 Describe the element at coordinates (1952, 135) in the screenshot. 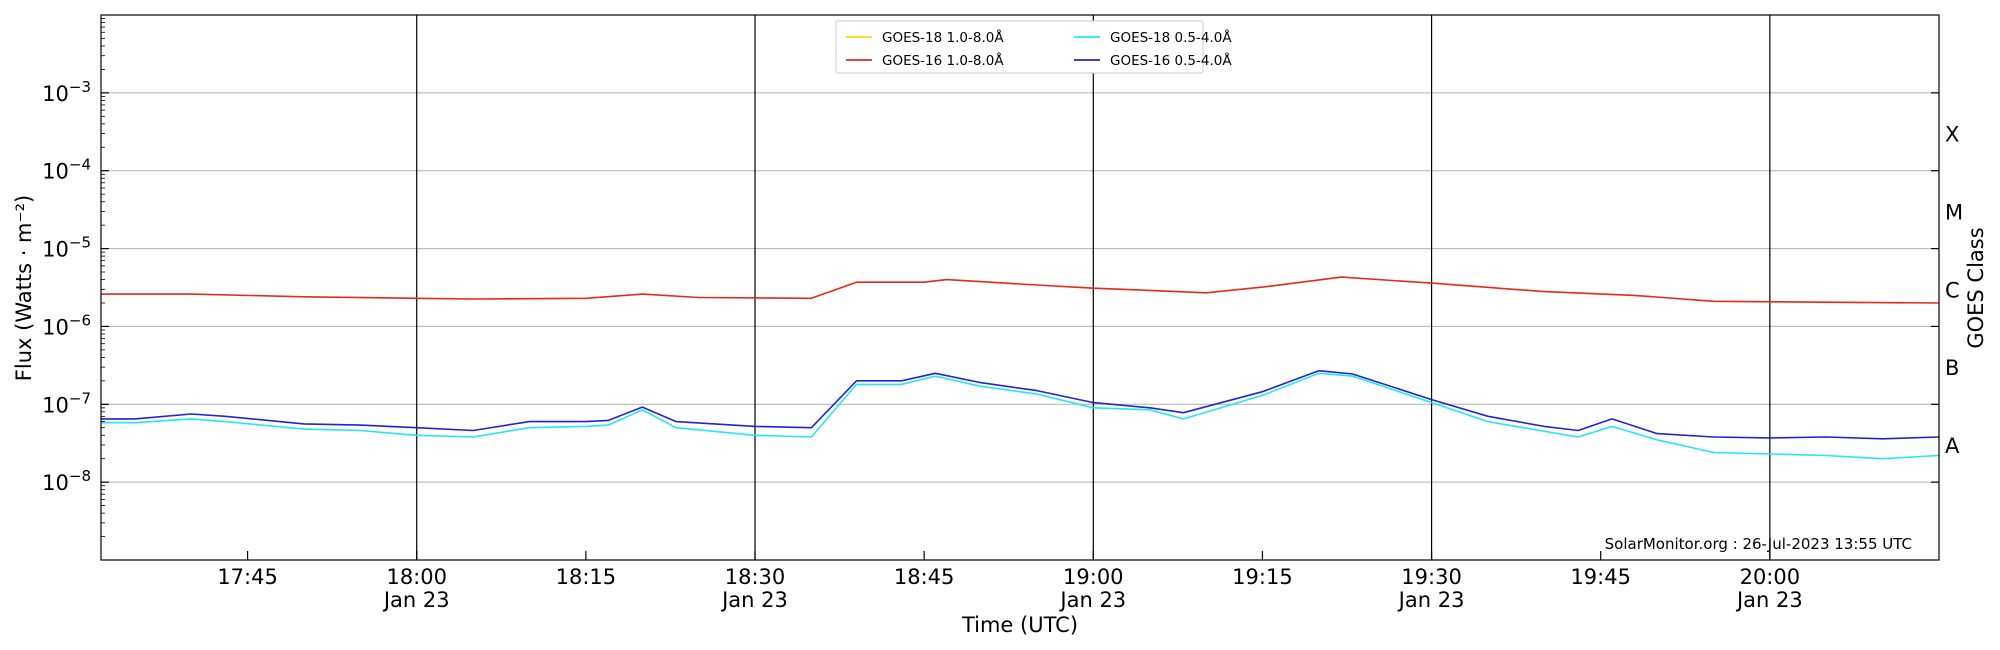

I see `goes-class-label: X` at that location.